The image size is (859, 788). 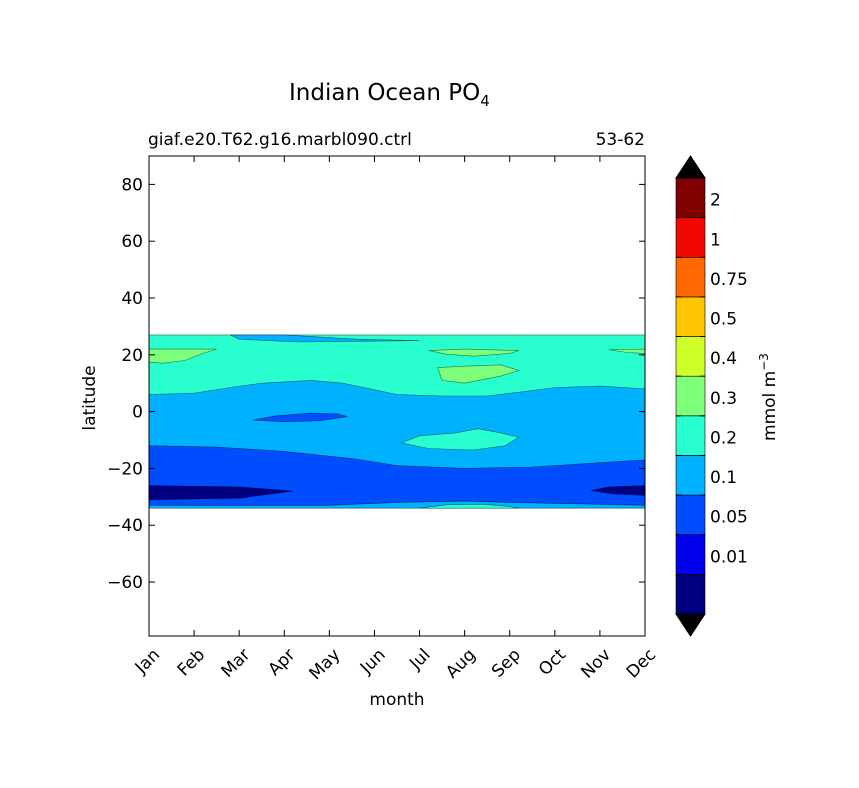 I want to click on y-tick-label: 0, so click(x=137, y=413).